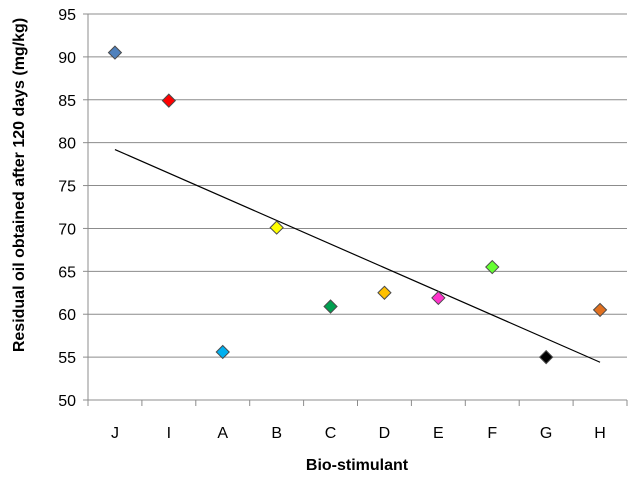 The image size is (634, 477). I want to click on x-tick-label: G, so click(546, 433).